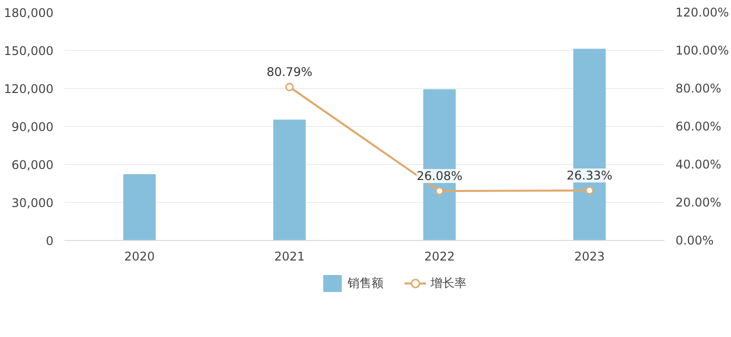 This screenshot has height=337, width=731. What do you see at coordinates (589, 175) in the screenshot?
I see `data-label: 26.33%` at bounding box center [589, 175].